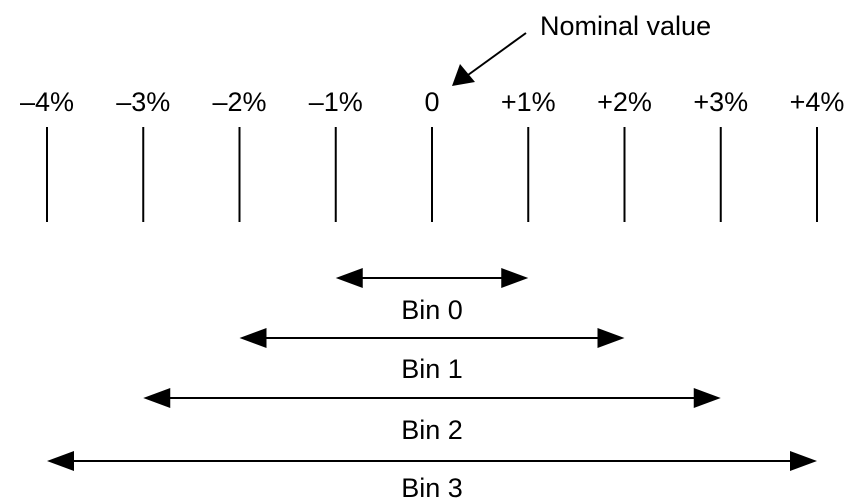 Image resolution: width=853 pixels, height=504 pixels. Describe the element at coordinates (497, 54) in the screenshot. I see `nominal-value-pointer-line` at that location.